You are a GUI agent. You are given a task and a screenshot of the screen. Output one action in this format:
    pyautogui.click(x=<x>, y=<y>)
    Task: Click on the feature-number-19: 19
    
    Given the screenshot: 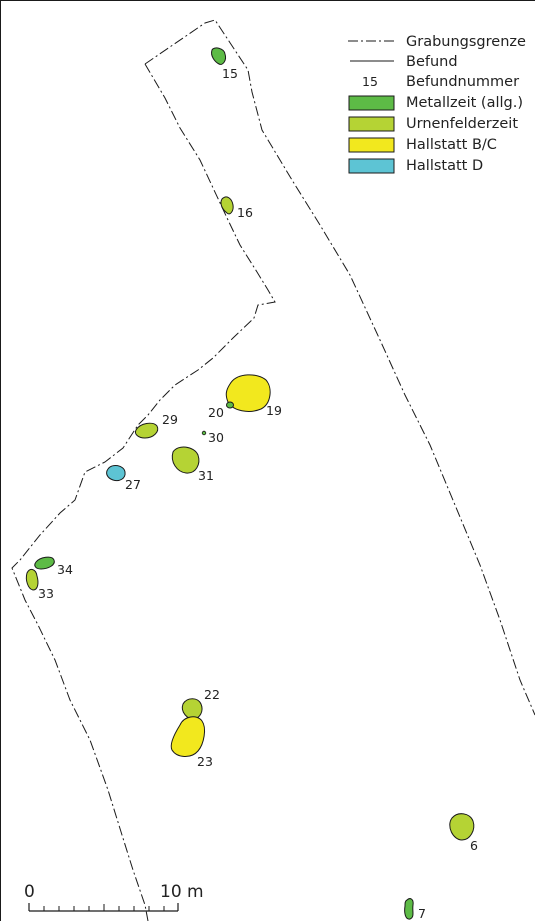 What is the action you would take?
    pyautogui.click(x=274, y=410)
    